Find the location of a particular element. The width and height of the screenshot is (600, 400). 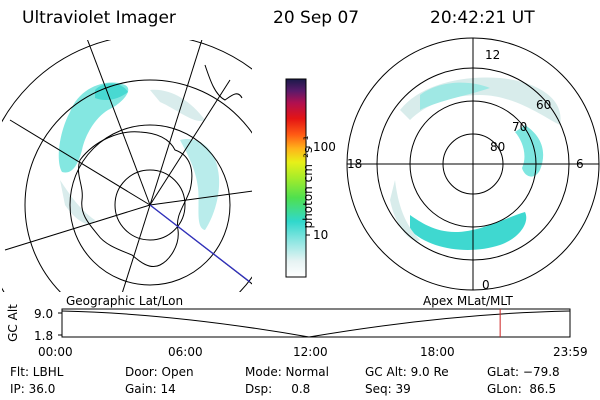

mlt-label-6: 6 is located at coordinates (580, 164).